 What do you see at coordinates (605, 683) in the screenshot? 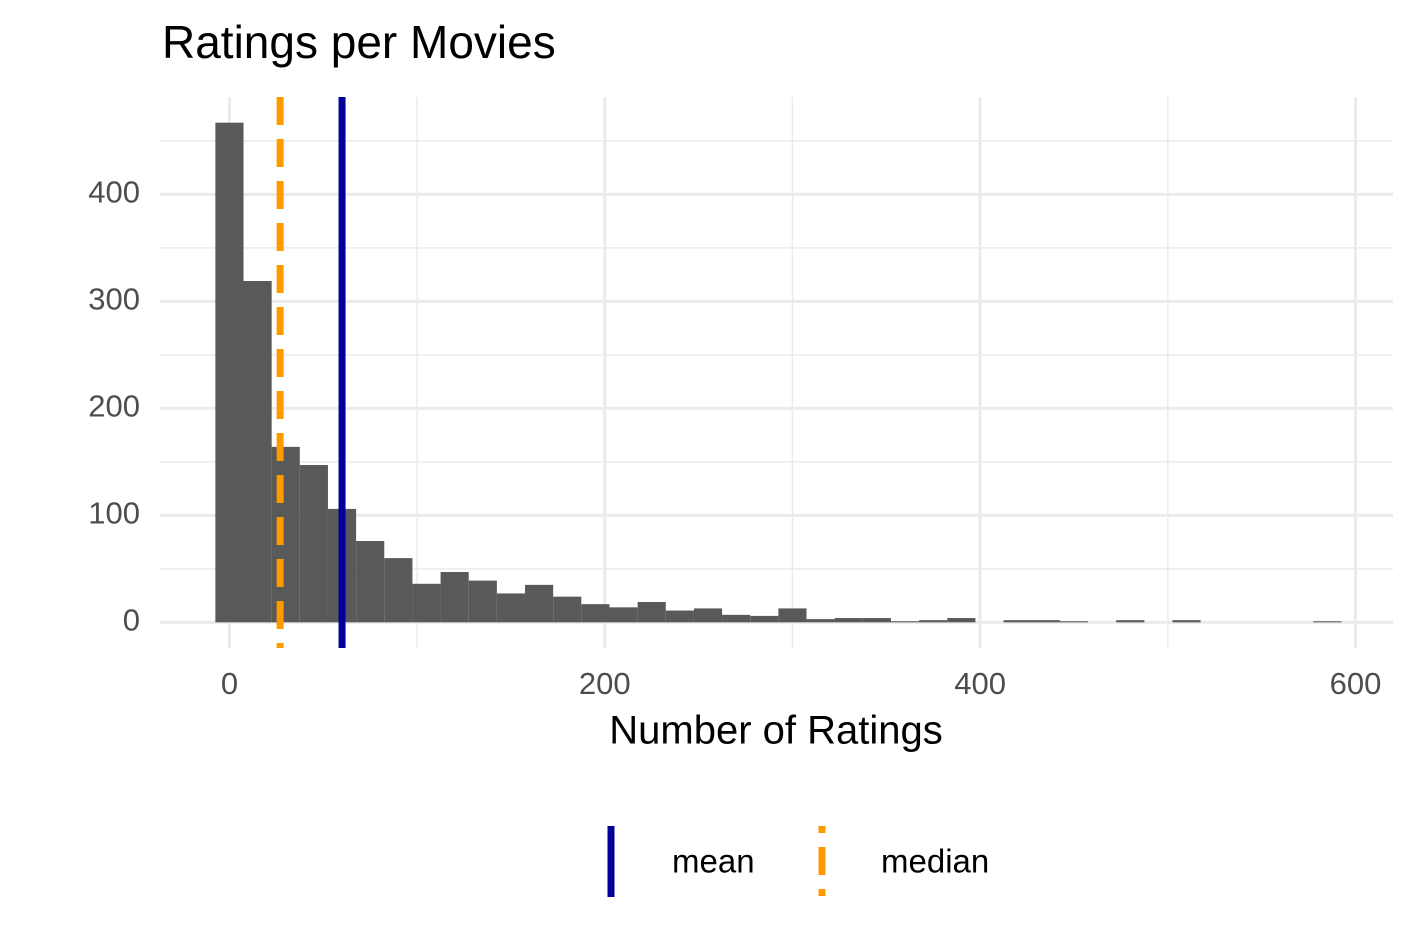
I see `x-tick-label: 200` at bounding box center [605, 683].